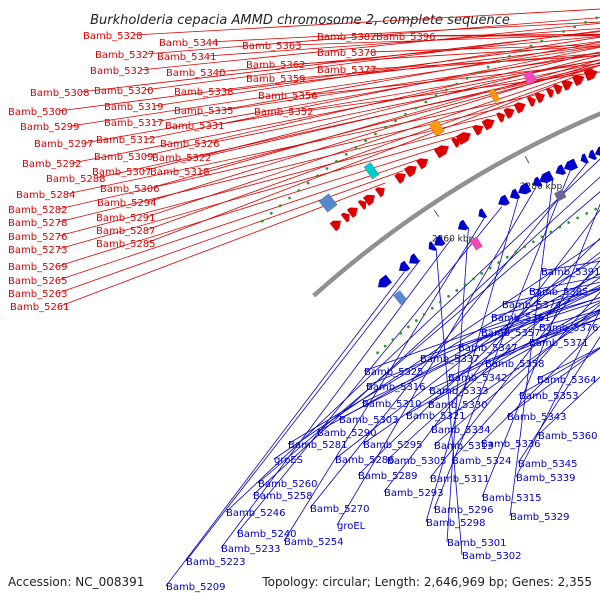  What do you see at coordinates (461, 430) in the screenshot?
I see `reverse-gene-label: Bamb_5334` at bounding box center [461, 430].